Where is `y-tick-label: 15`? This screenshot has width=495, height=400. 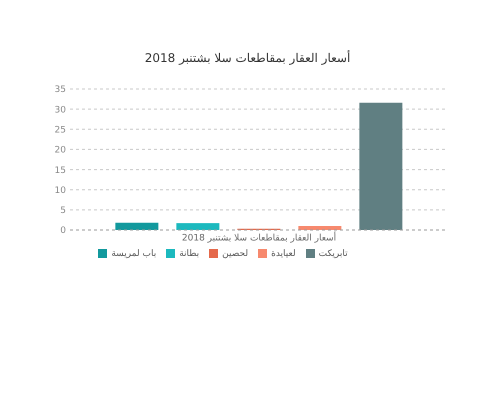 y-tick-label: 15 is located at coordinates (60, 171).